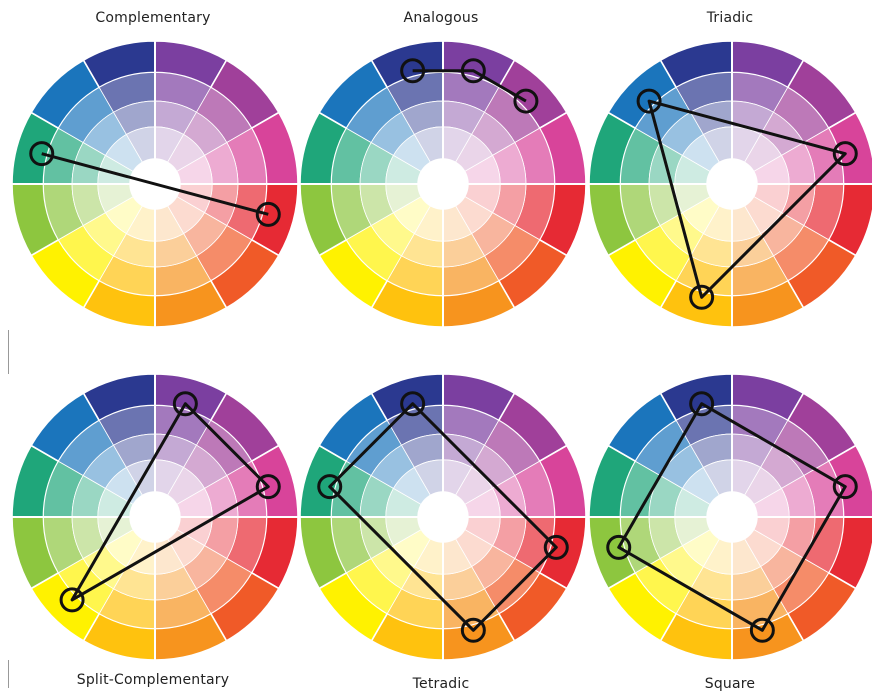 The width and height of the screenshot is (872, 695). Describe the element at coordinates (153, 680) in the screenshot. I see `title-split-complementary: Split-Complementary` at that location.